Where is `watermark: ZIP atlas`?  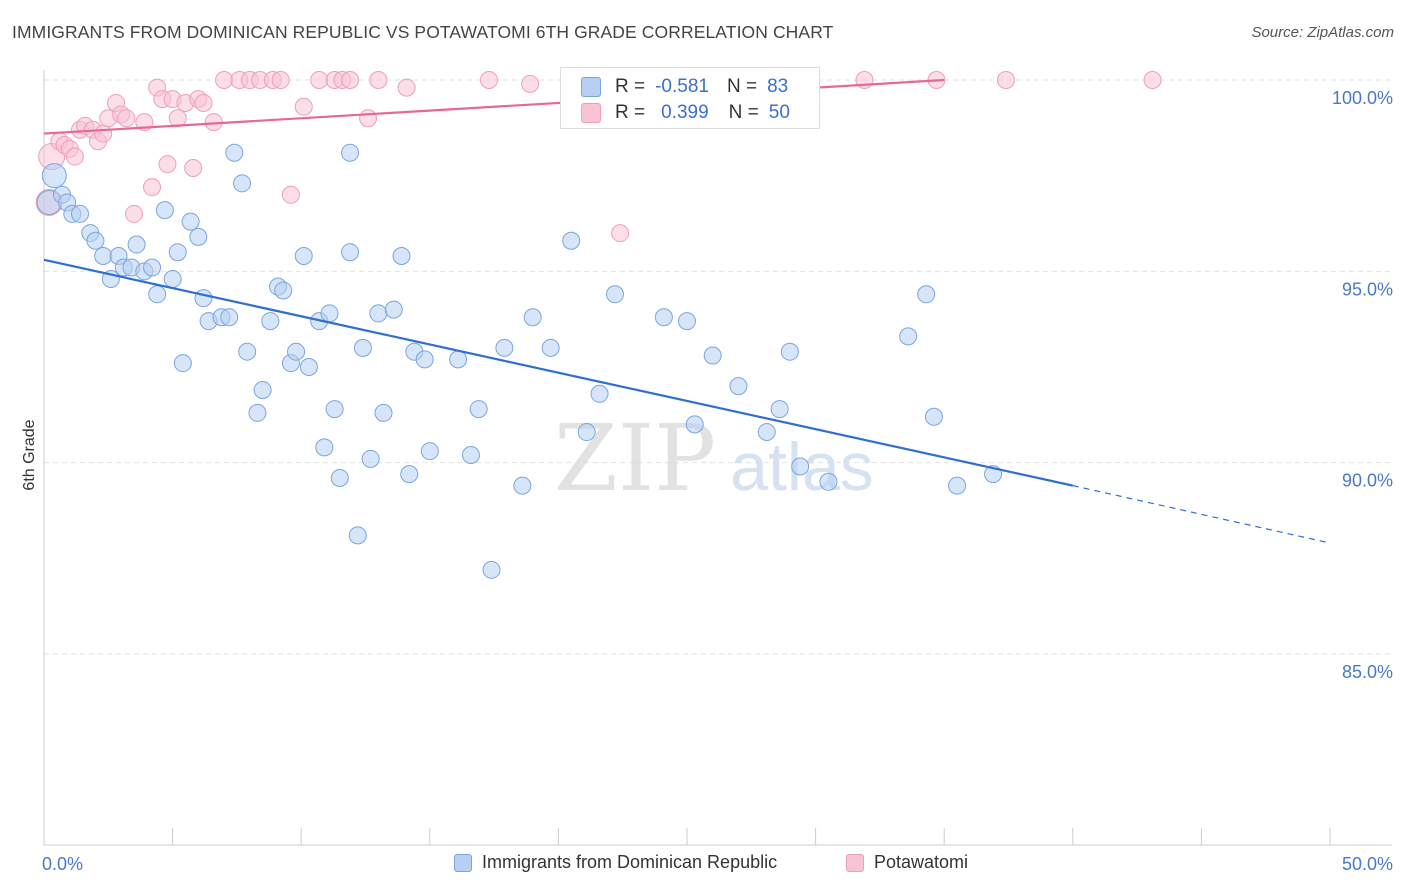
watermark: ZIP atlas is located at coordinates (714, 458).